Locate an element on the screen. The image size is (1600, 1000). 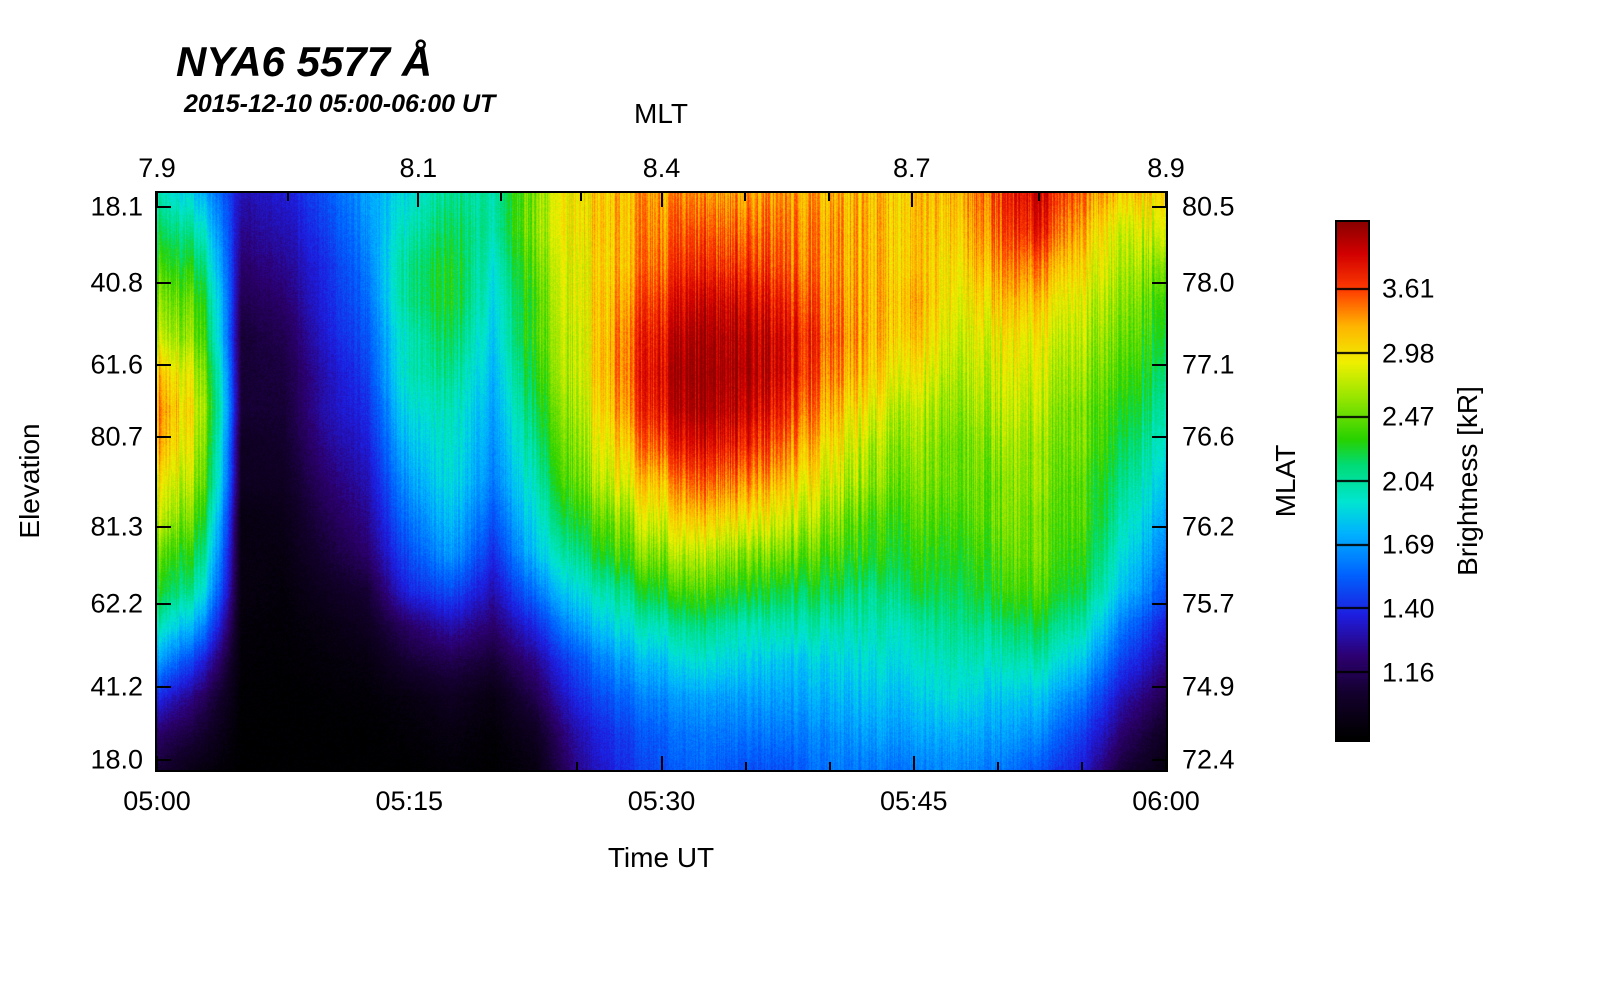
right-axis-tick-label: 78.0 is located at coordinates (1208, 282).